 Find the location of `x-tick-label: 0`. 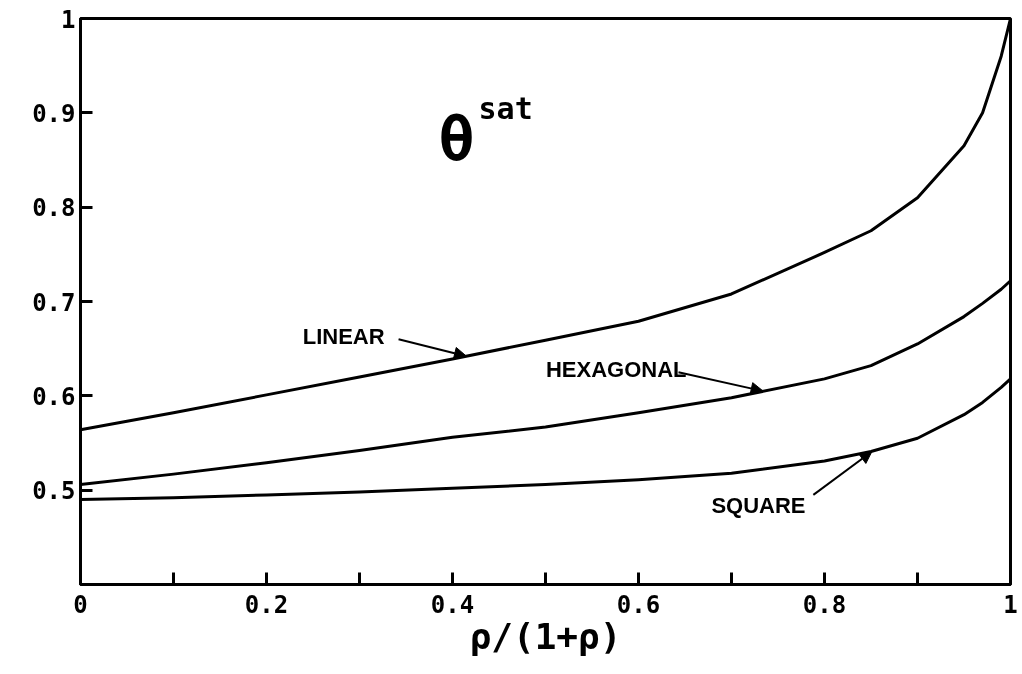

x-tick-label: 0 is located at coordinates (80, 604).